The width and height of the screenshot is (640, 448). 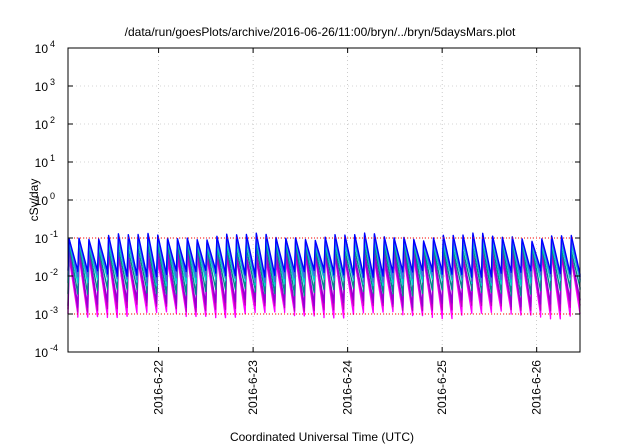 I want to click on y-tick-exponent: -1, so click(x=54, y=234).